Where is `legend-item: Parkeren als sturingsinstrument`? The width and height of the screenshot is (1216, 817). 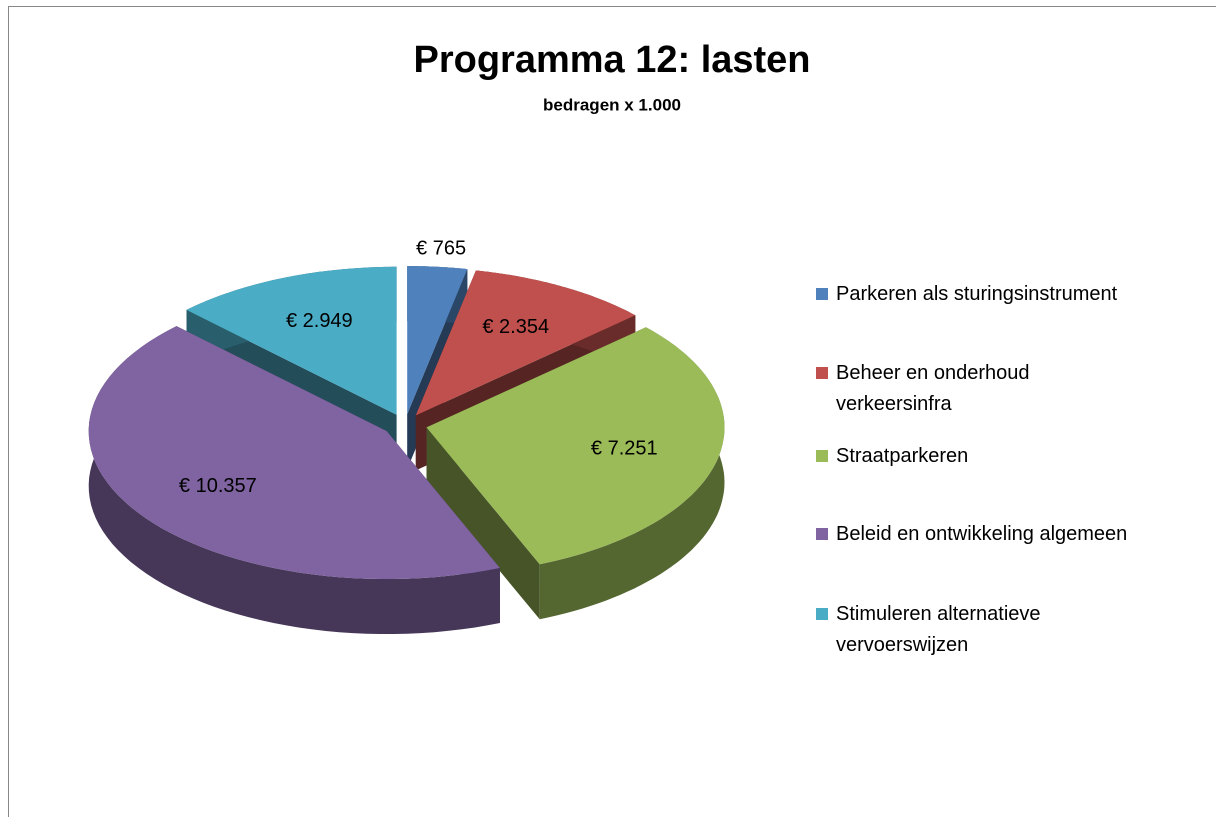
legend-item: Parkeren als sturingsinstrument is located at coordinates (982, 296).